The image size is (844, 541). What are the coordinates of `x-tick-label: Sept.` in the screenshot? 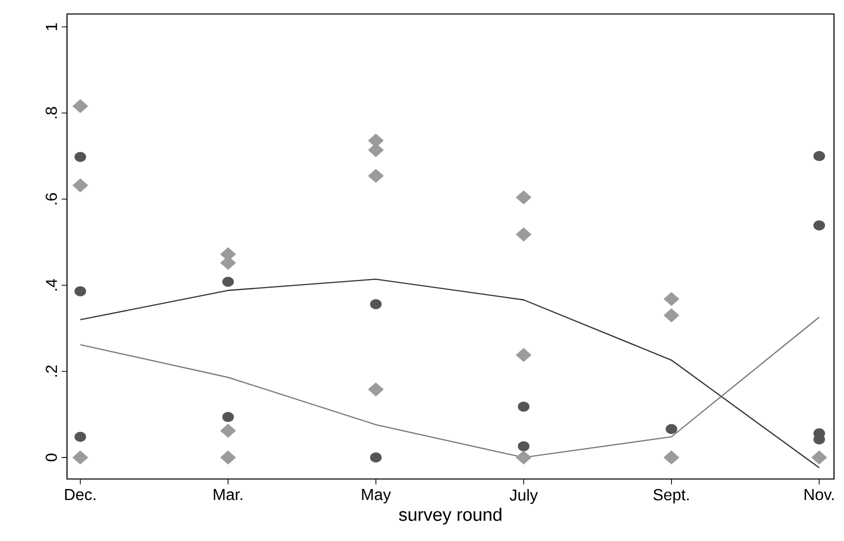 It's located at (671, 496).